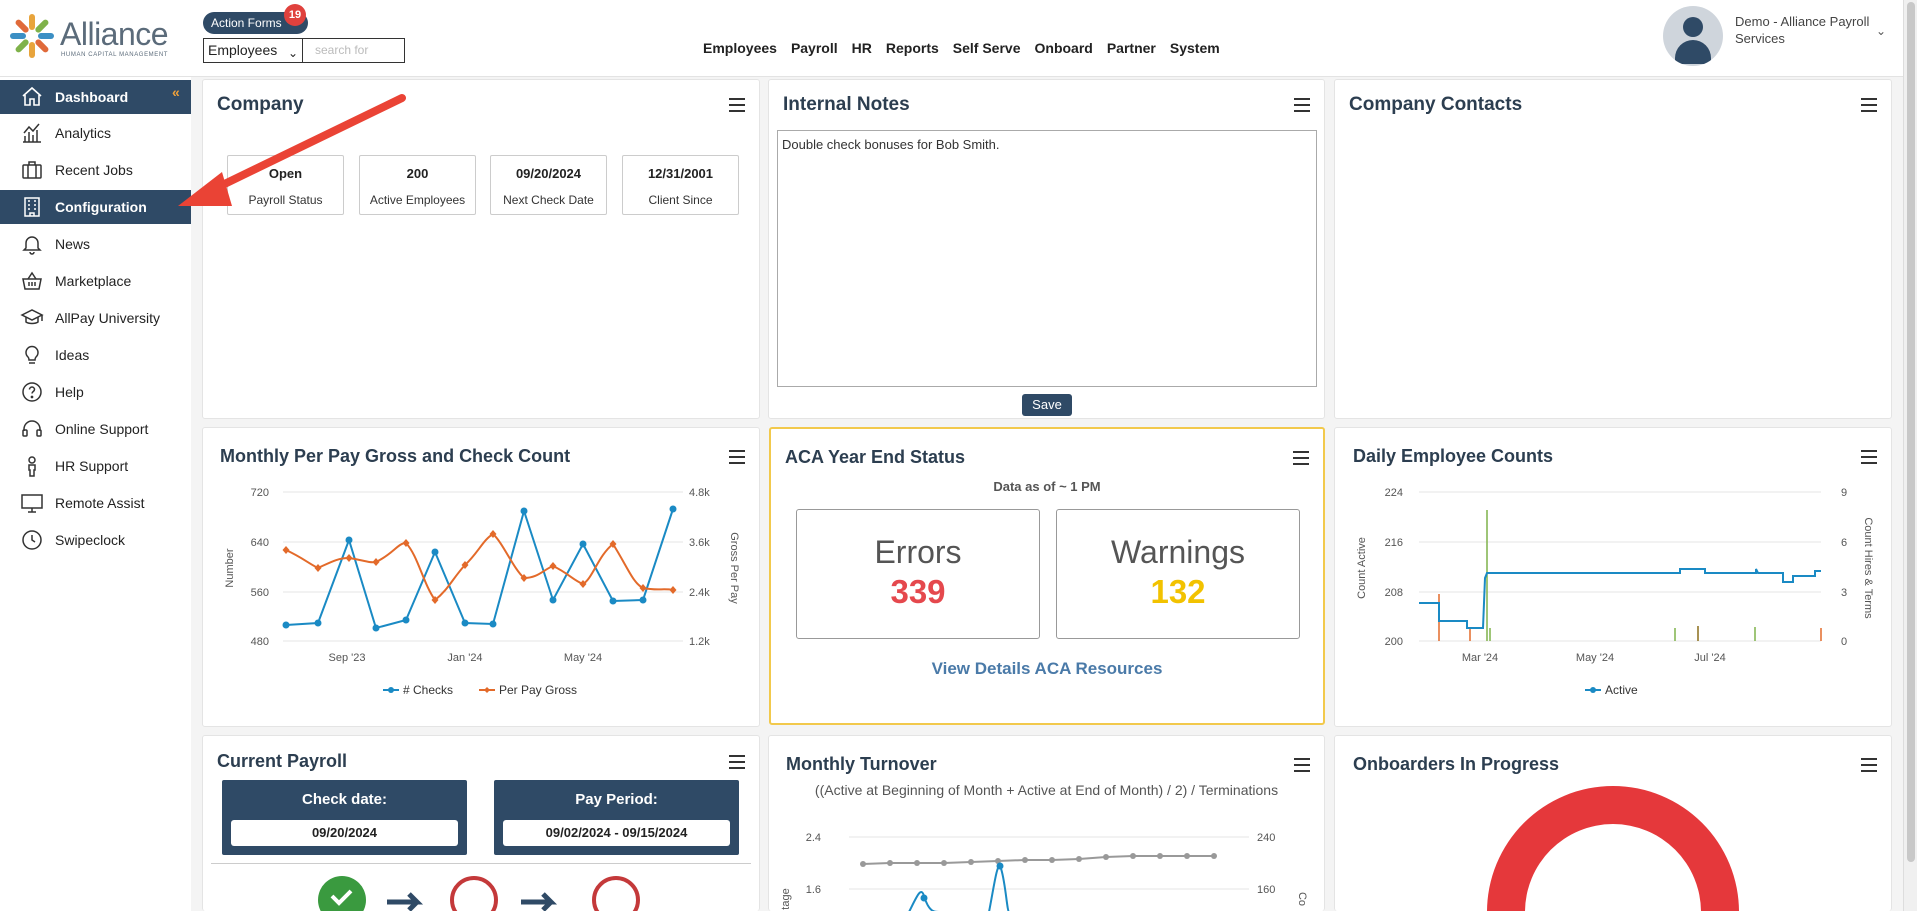  What do you see at coordinates (986, 48) in the screenshot?
I see `nav-self-serve: Self Serve` at bounding box center [986, 48].